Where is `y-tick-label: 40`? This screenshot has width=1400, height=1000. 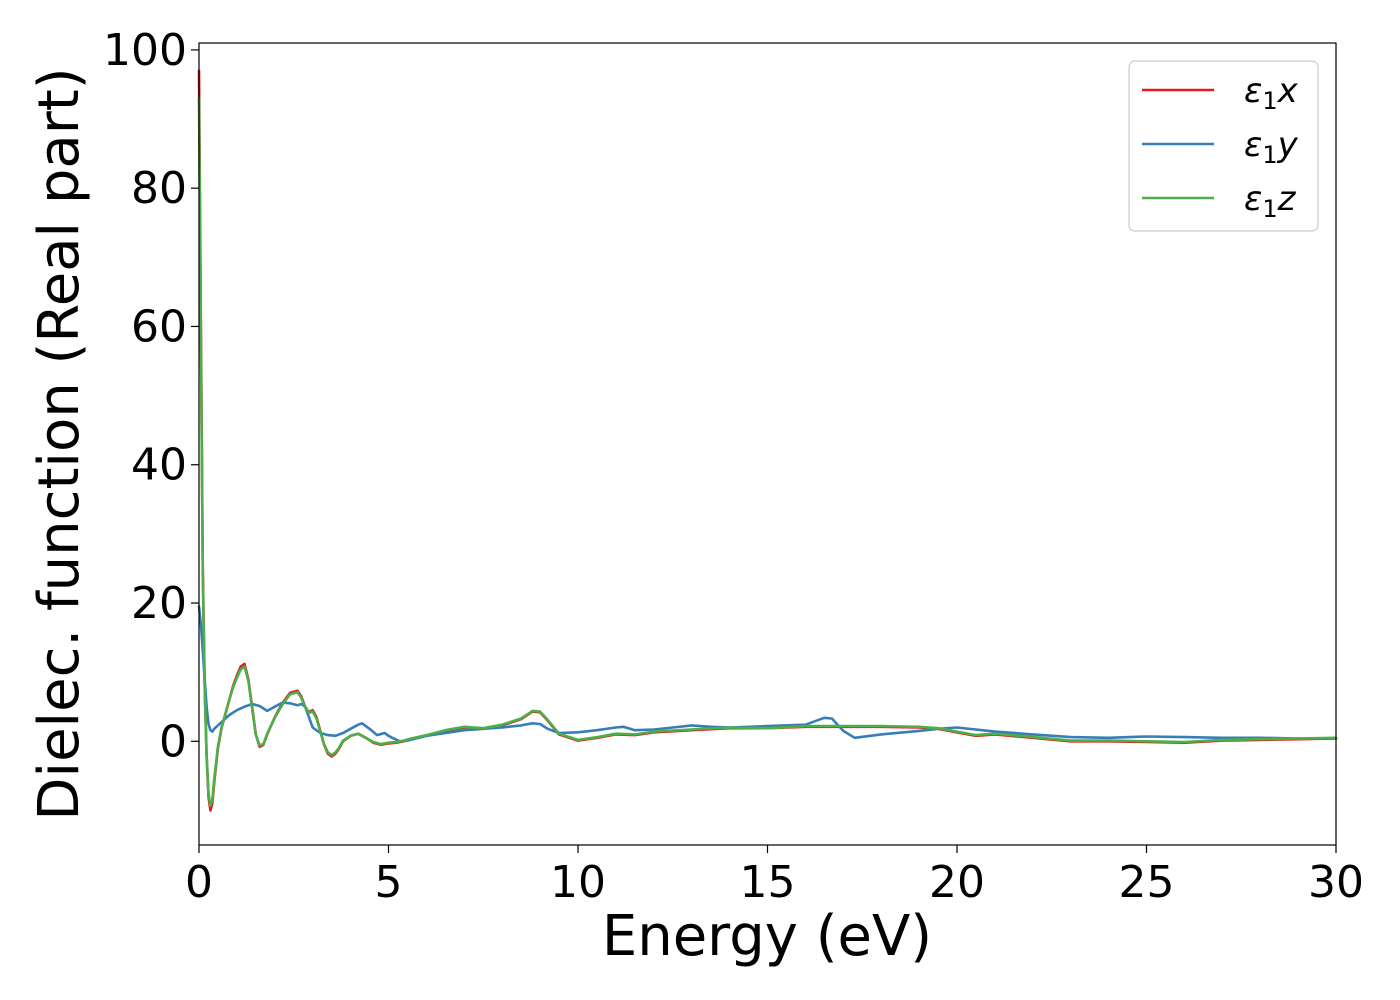 y-tick-label: 40 is located at coordinates (159, 465).